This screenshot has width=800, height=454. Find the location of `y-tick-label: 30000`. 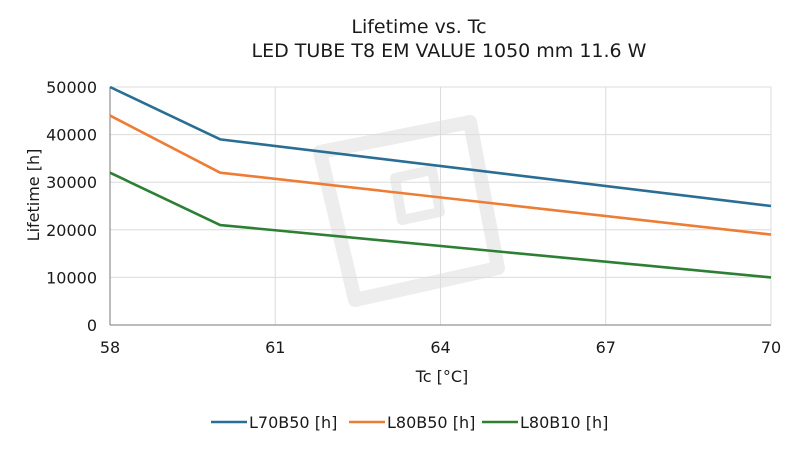

y-tick-label: 30000 is located at coordinates (71, 182).